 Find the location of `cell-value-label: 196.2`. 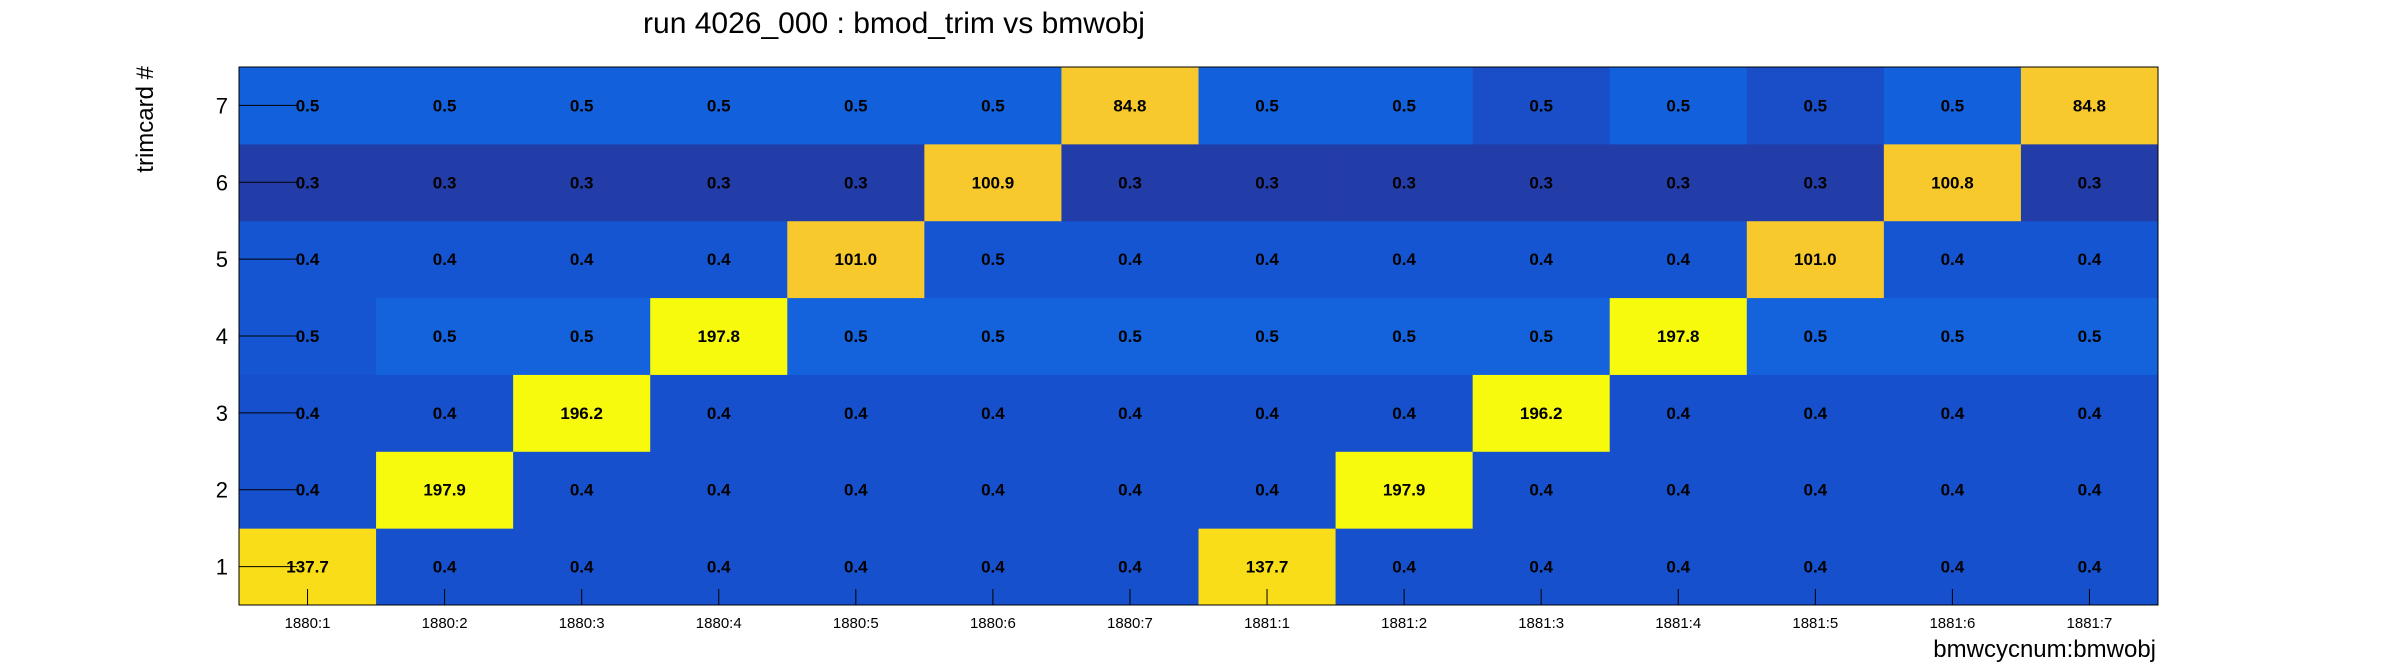

cell-value-label: 196.2 is located at coordinates (1541, 413).